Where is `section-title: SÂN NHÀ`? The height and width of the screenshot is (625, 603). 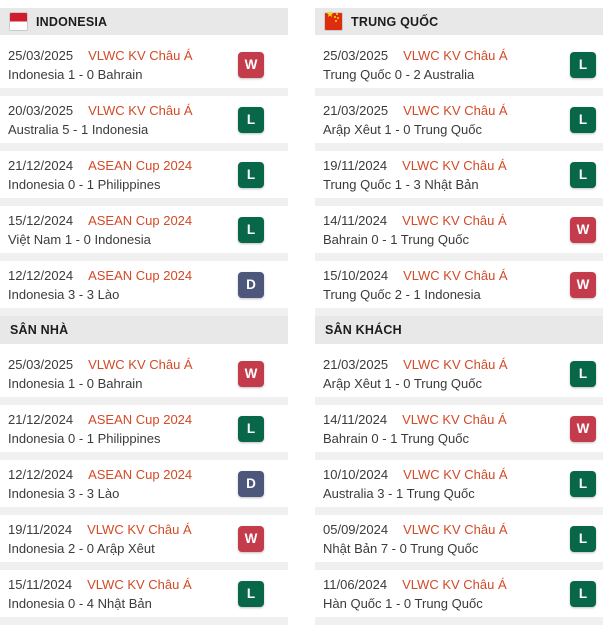
section-title: SÂN NHÀ is located at coordinates (39, 330).